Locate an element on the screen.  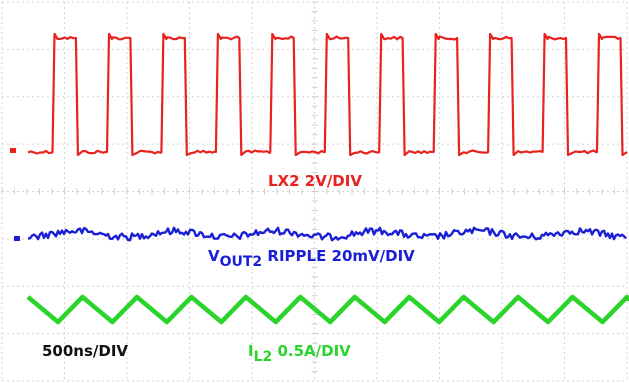
vout2-ripple-trace is located at coordinates (327, 234).